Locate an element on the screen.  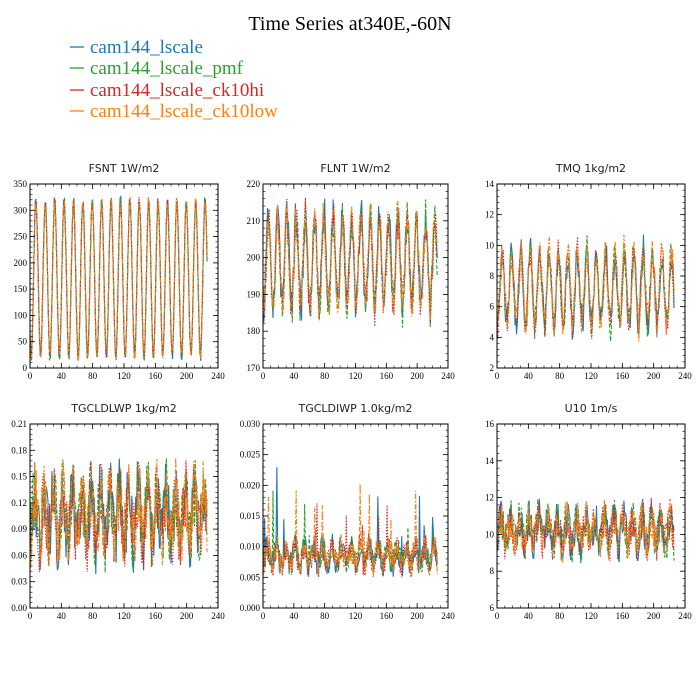
legend-entry: cam144_lscale_ck10low is located at coordinates (174, 111).